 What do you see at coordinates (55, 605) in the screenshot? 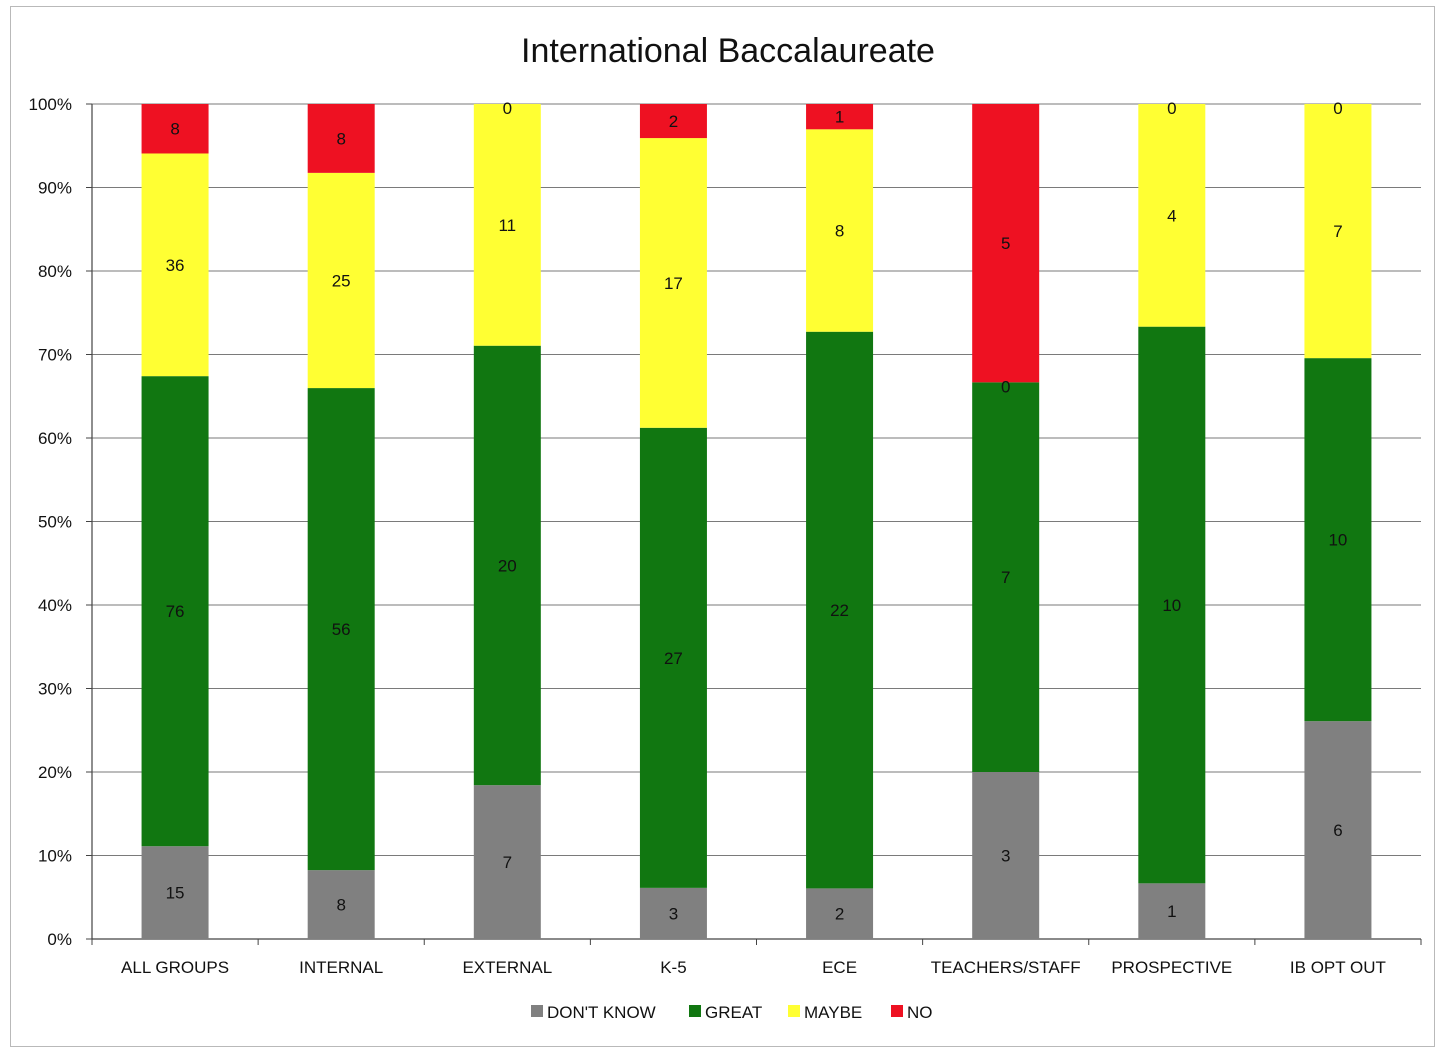
I see `y-tick-label: 40%` at bounding box center [55, 605].